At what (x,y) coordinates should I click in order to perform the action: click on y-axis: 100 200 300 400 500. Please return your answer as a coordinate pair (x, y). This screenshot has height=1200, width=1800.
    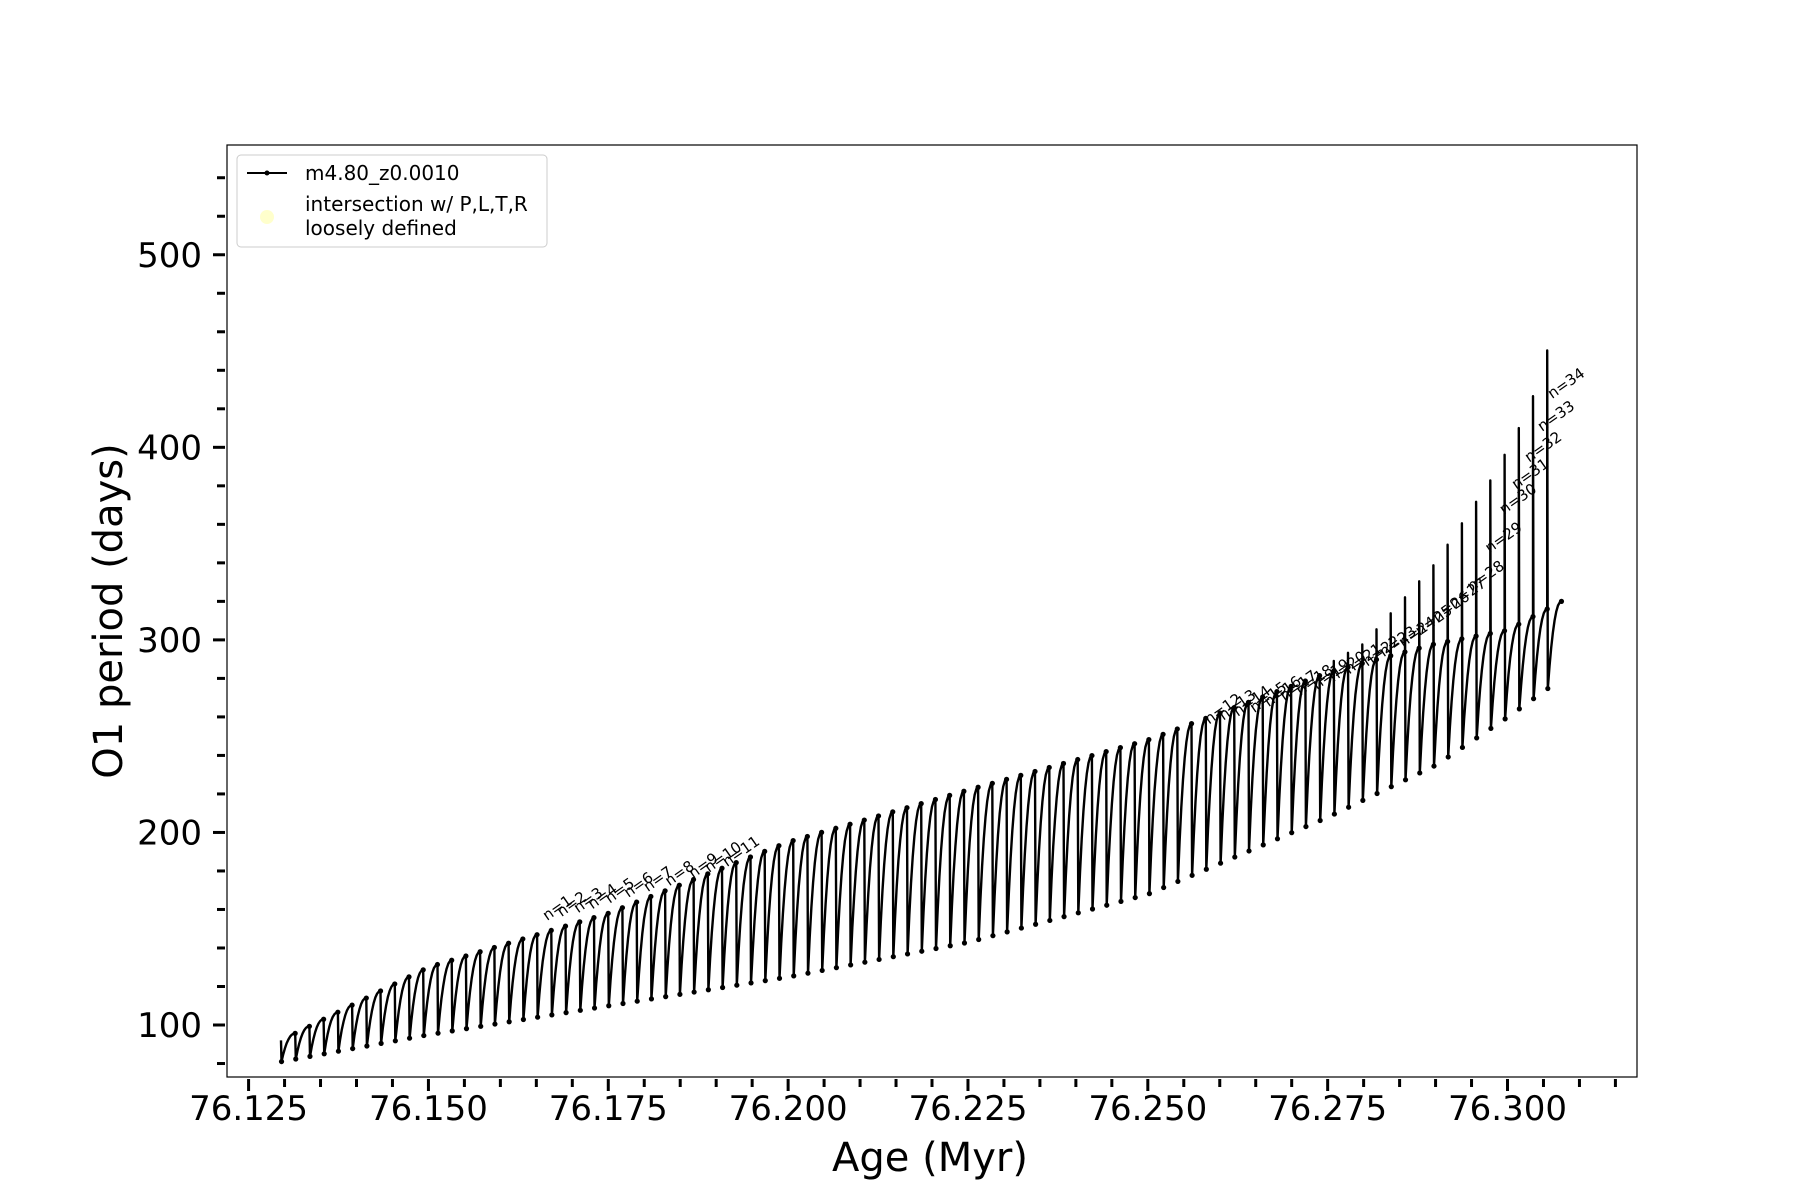
    Looking at the image, I should click on (181, 621).